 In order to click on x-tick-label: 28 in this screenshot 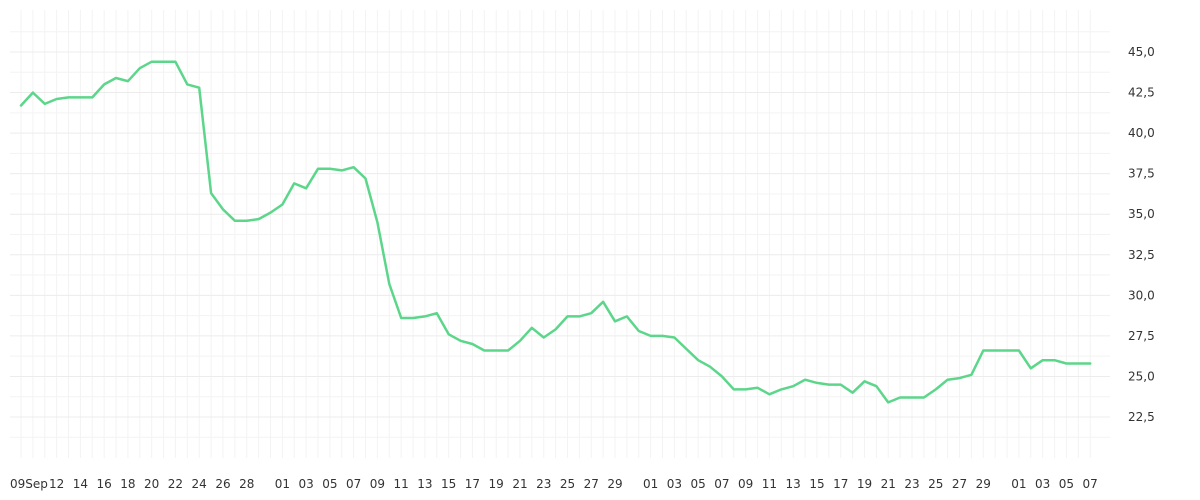, I will do `click(246, 484)`.